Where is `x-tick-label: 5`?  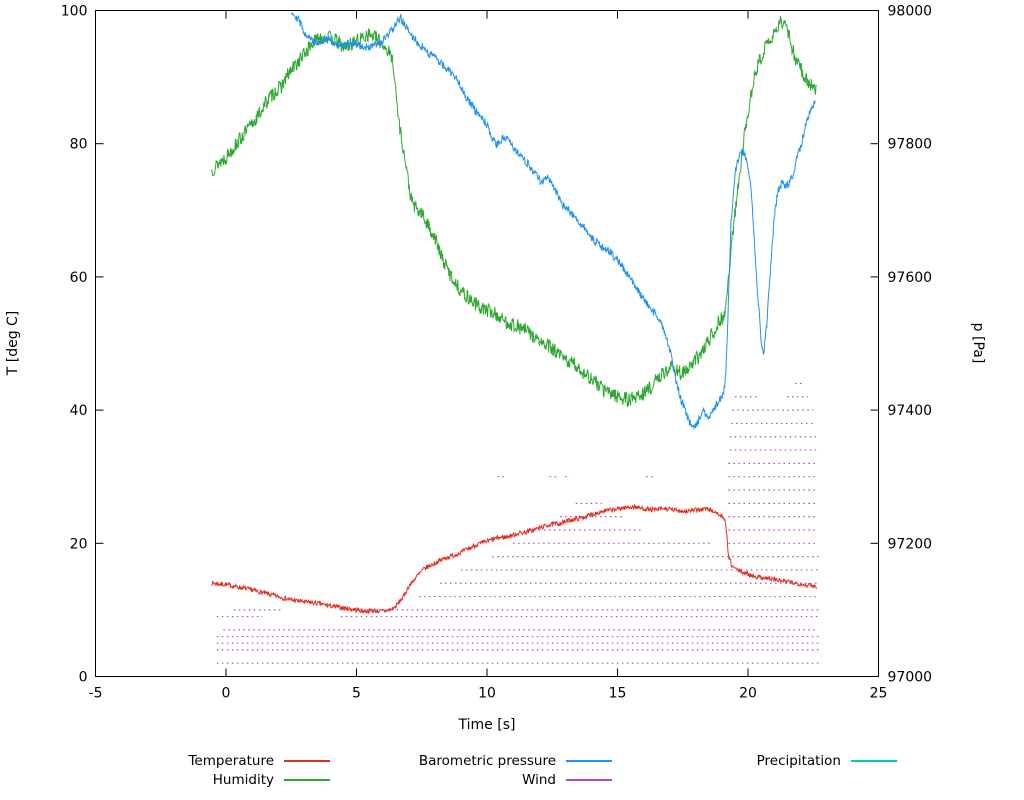
x-tick-label: 5 is located at coordinates (356, 694).